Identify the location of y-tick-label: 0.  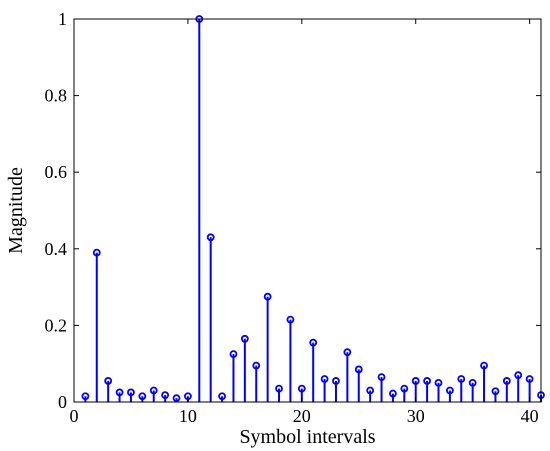
(62, 402).